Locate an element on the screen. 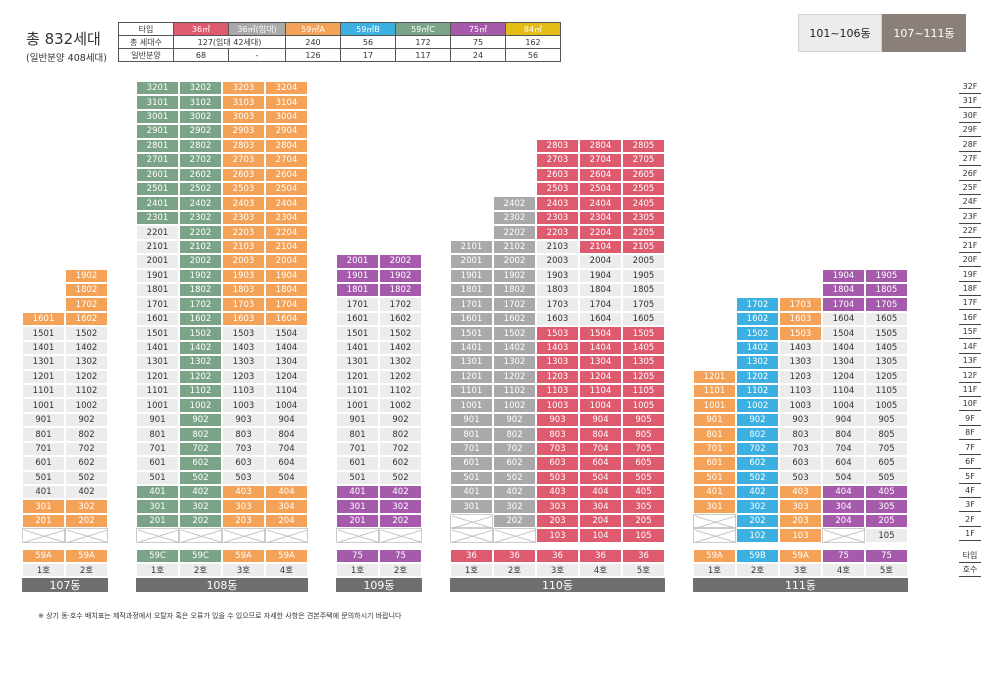  column-unit-number: 3호 is located at coordinates (800, 570).